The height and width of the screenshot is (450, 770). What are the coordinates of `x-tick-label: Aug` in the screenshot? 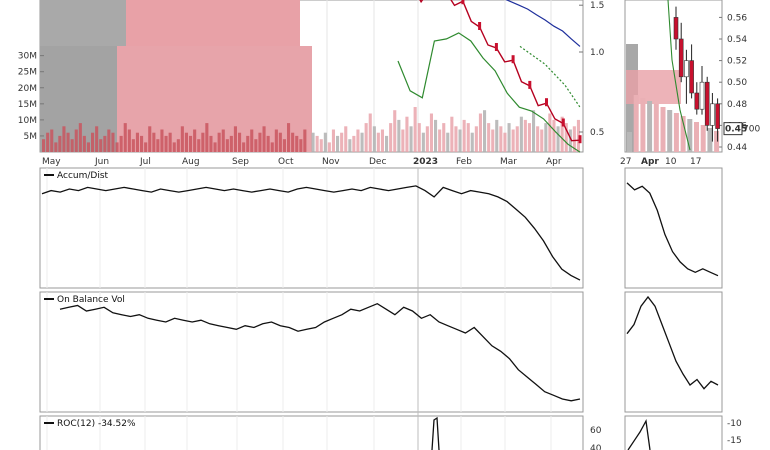 It's located at (191, 162).